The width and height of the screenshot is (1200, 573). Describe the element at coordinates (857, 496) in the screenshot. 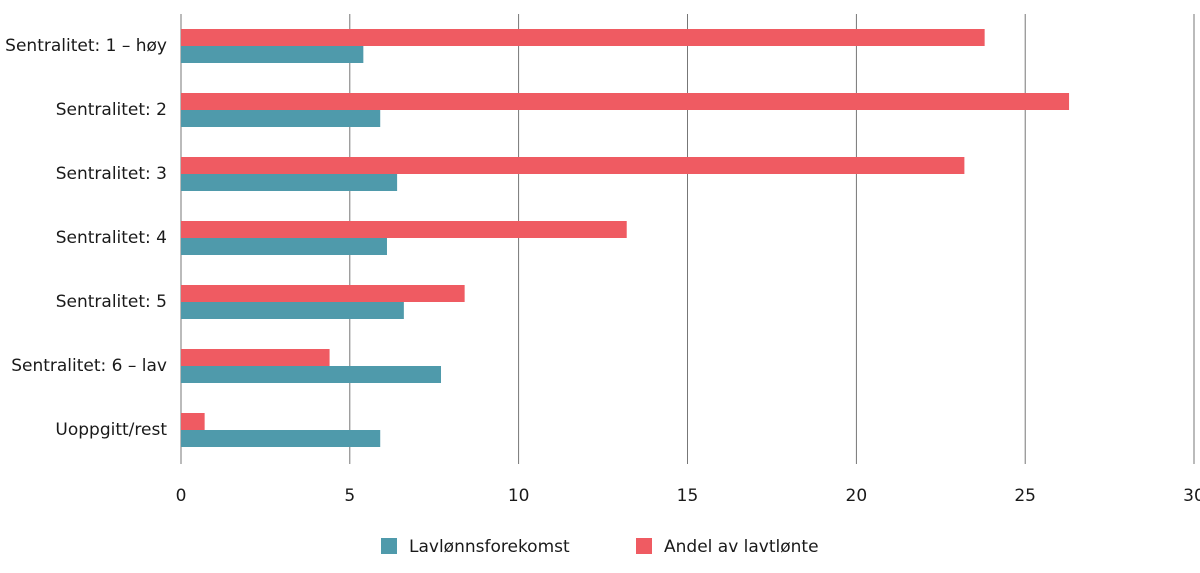

I see `x-tick-label: 20` at that location.